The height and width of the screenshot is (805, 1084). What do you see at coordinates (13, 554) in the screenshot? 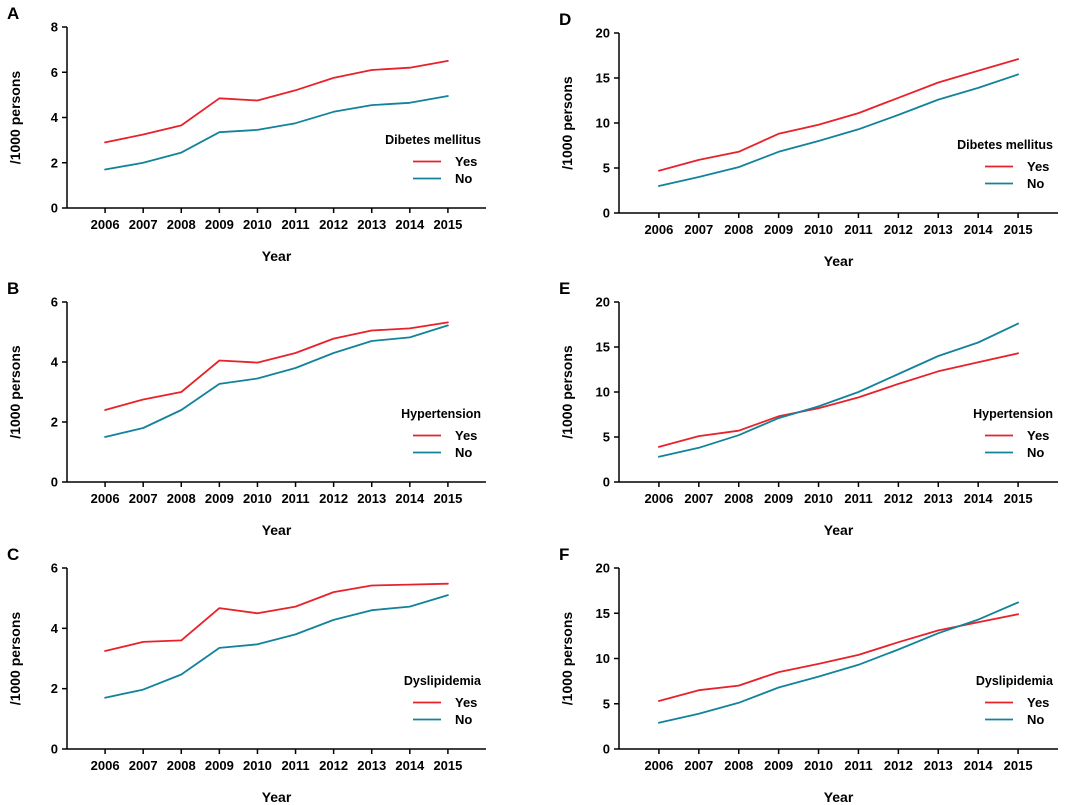
I see `panel-letter: C` at bounding box center [13, 554].